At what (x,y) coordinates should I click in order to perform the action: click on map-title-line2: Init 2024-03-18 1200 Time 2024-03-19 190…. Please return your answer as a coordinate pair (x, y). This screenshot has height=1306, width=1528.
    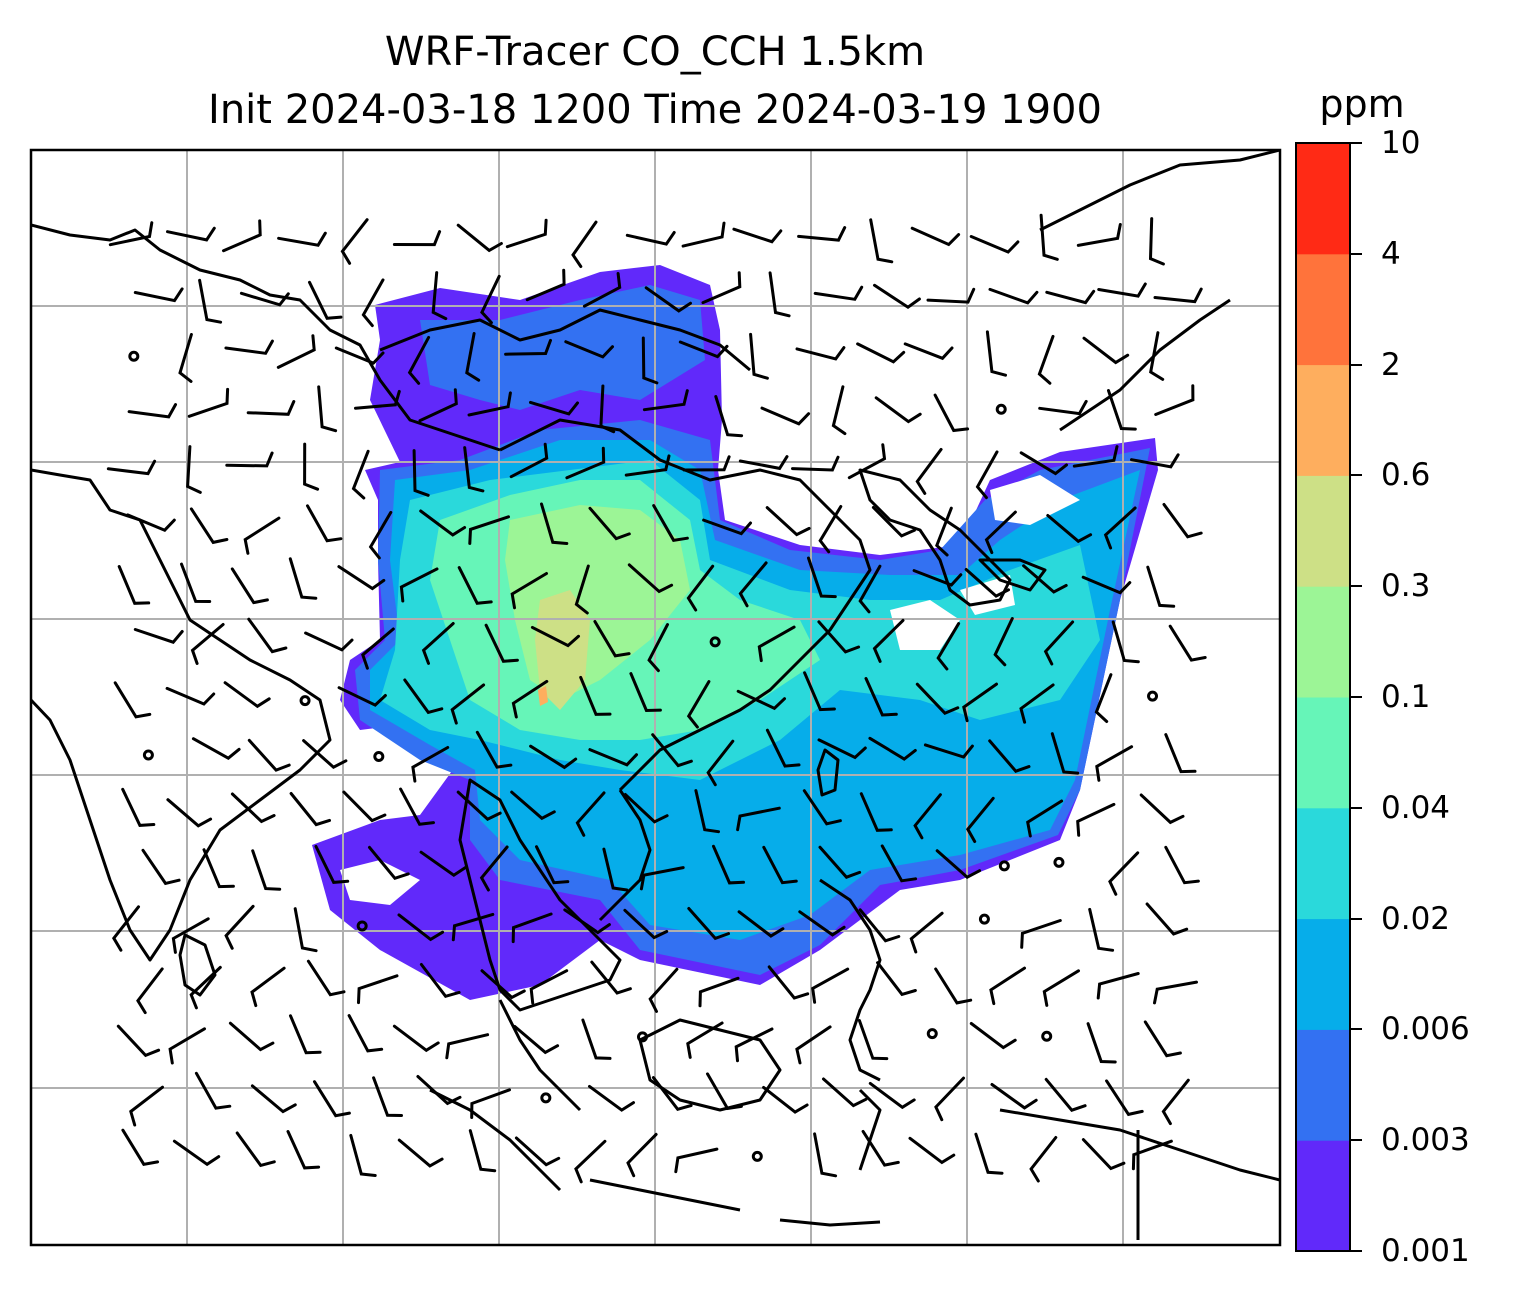
    Looking at the image, I should click on (655, 110).